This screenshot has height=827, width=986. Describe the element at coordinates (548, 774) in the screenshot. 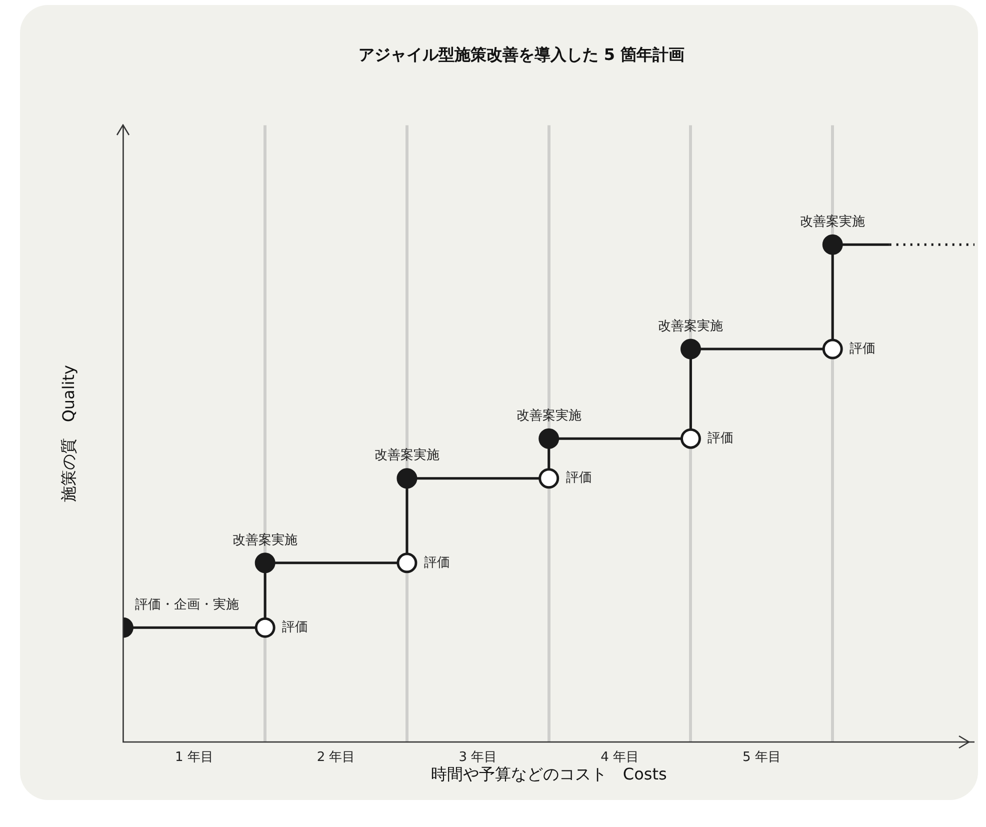

I see `x-axis-title: 時間や予算などのコスト Costs` at that location.